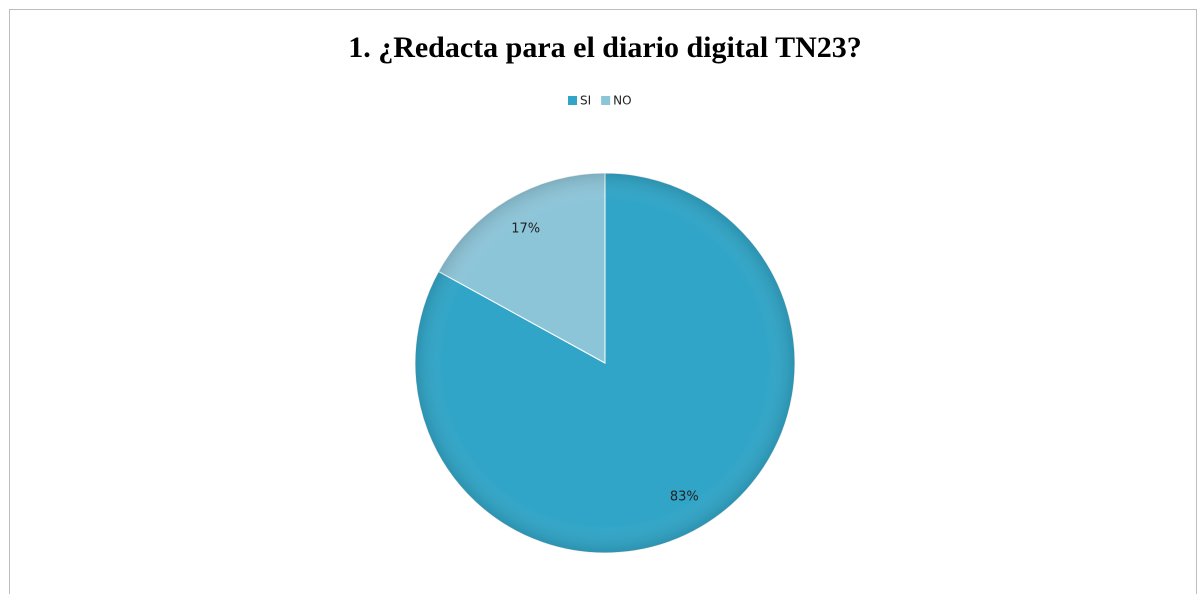 This screenshot has width=1203, height=594. What do you see at coordinates (585, 101) in the screenshot?
I see `legend-label: SI` at bounding box center [585, 101].